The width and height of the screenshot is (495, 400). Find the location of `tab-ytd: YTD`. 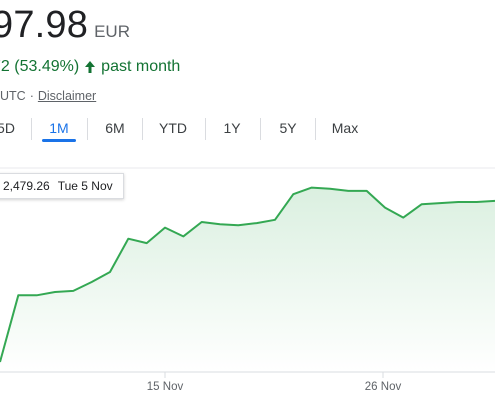

tab-ytd: YTD is located at coordinates (173, 128).